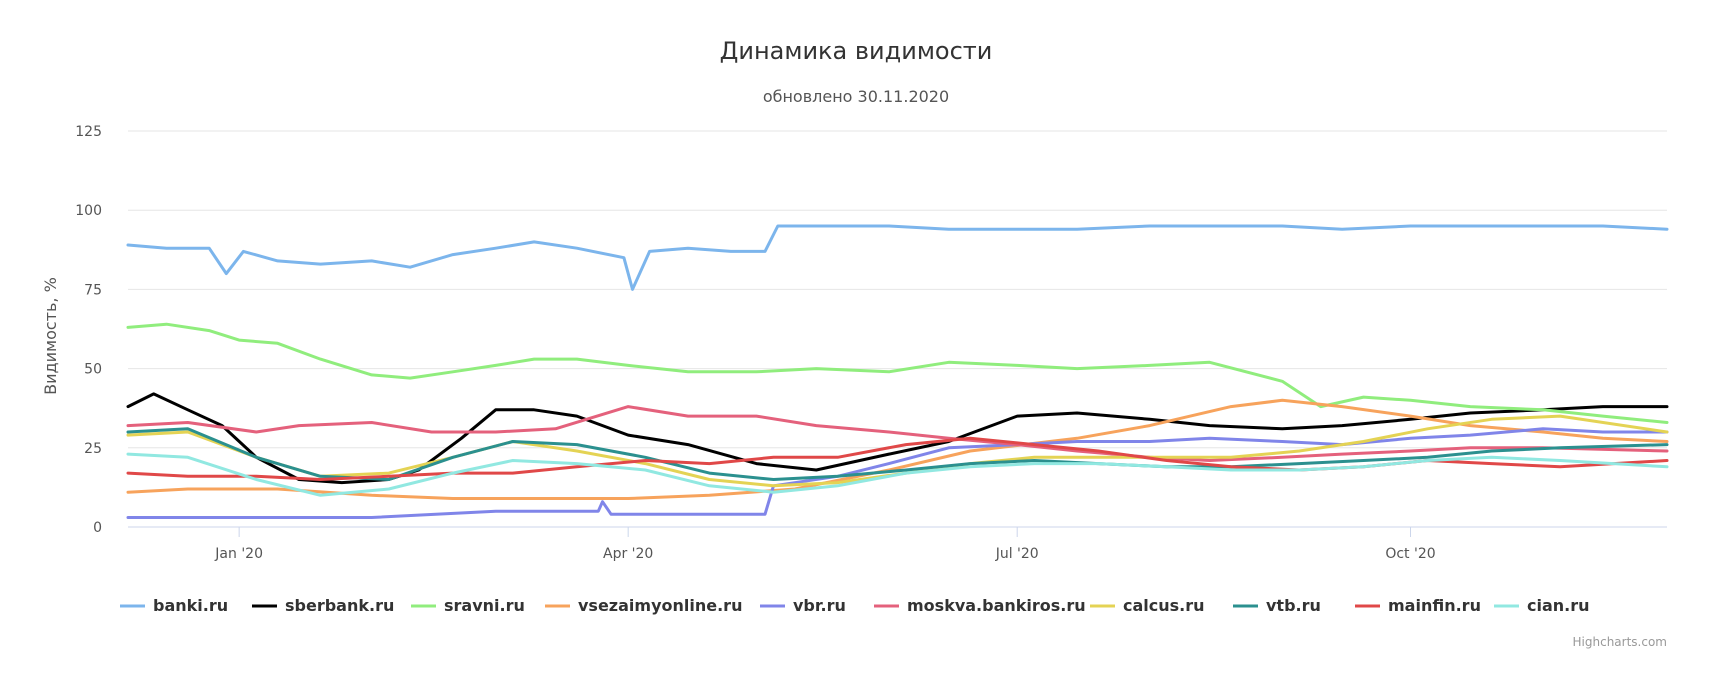 This screenshot has height=700, width=1712. What do you see at coordinates (88, 211) in the screenshot?
I see `y-tick-label: 100` at bounding box center [88, 211].